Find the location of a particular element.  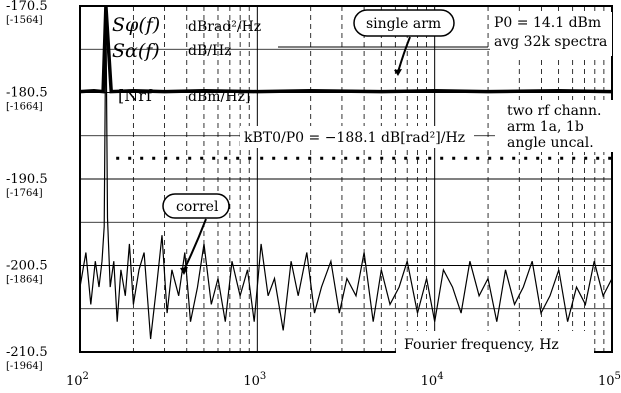

single-arm-label: single arm is located at coordinates (403, 24).